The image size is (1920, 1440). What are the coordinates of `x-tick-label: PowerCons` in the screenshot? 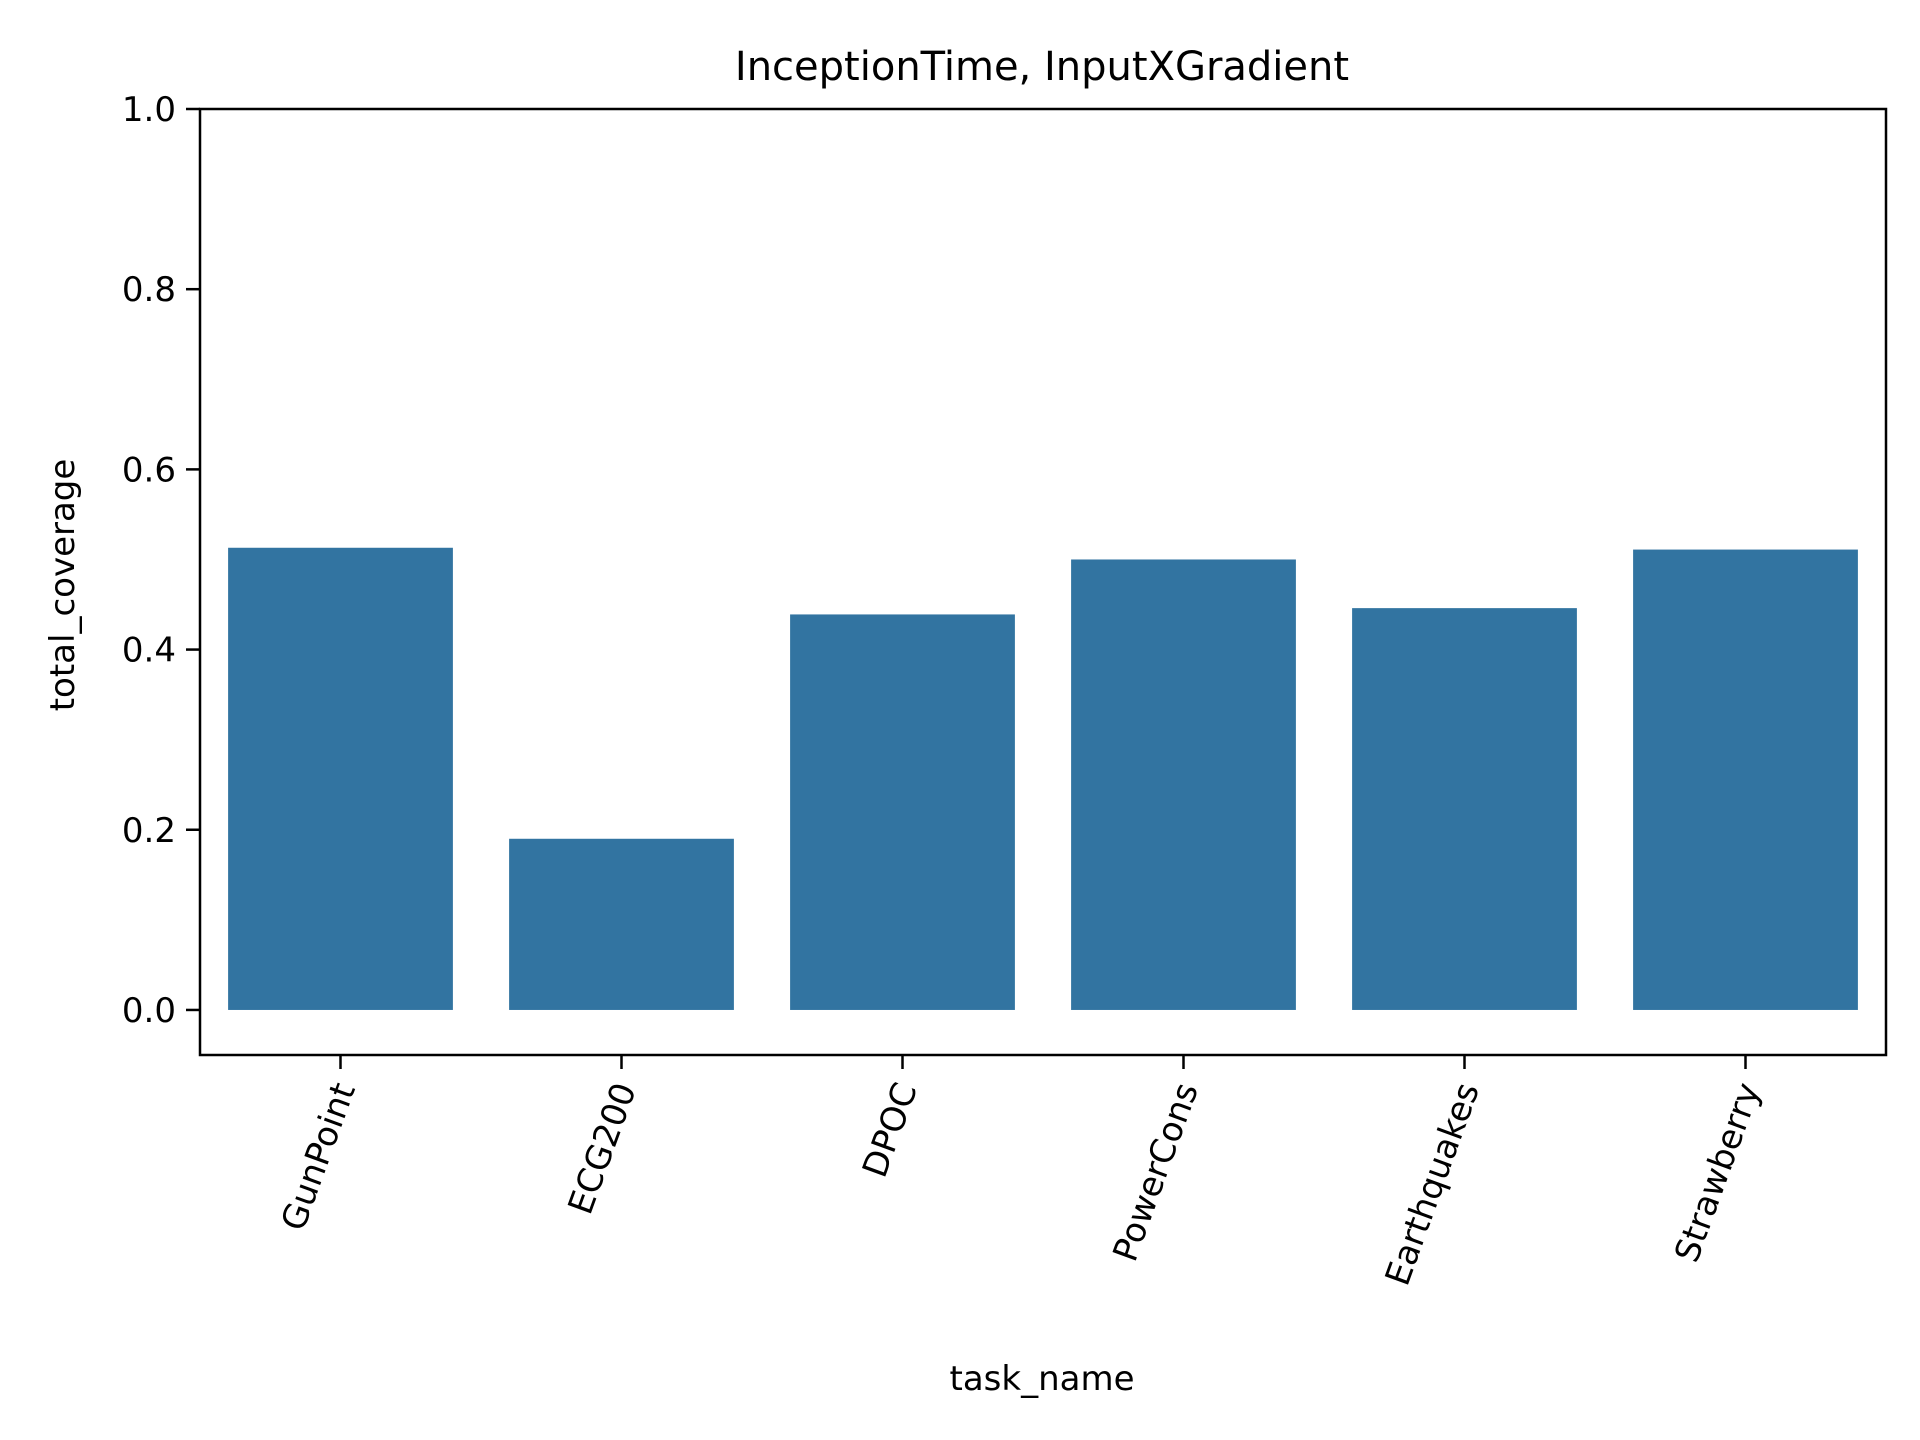 It's located at (1155, 1172).